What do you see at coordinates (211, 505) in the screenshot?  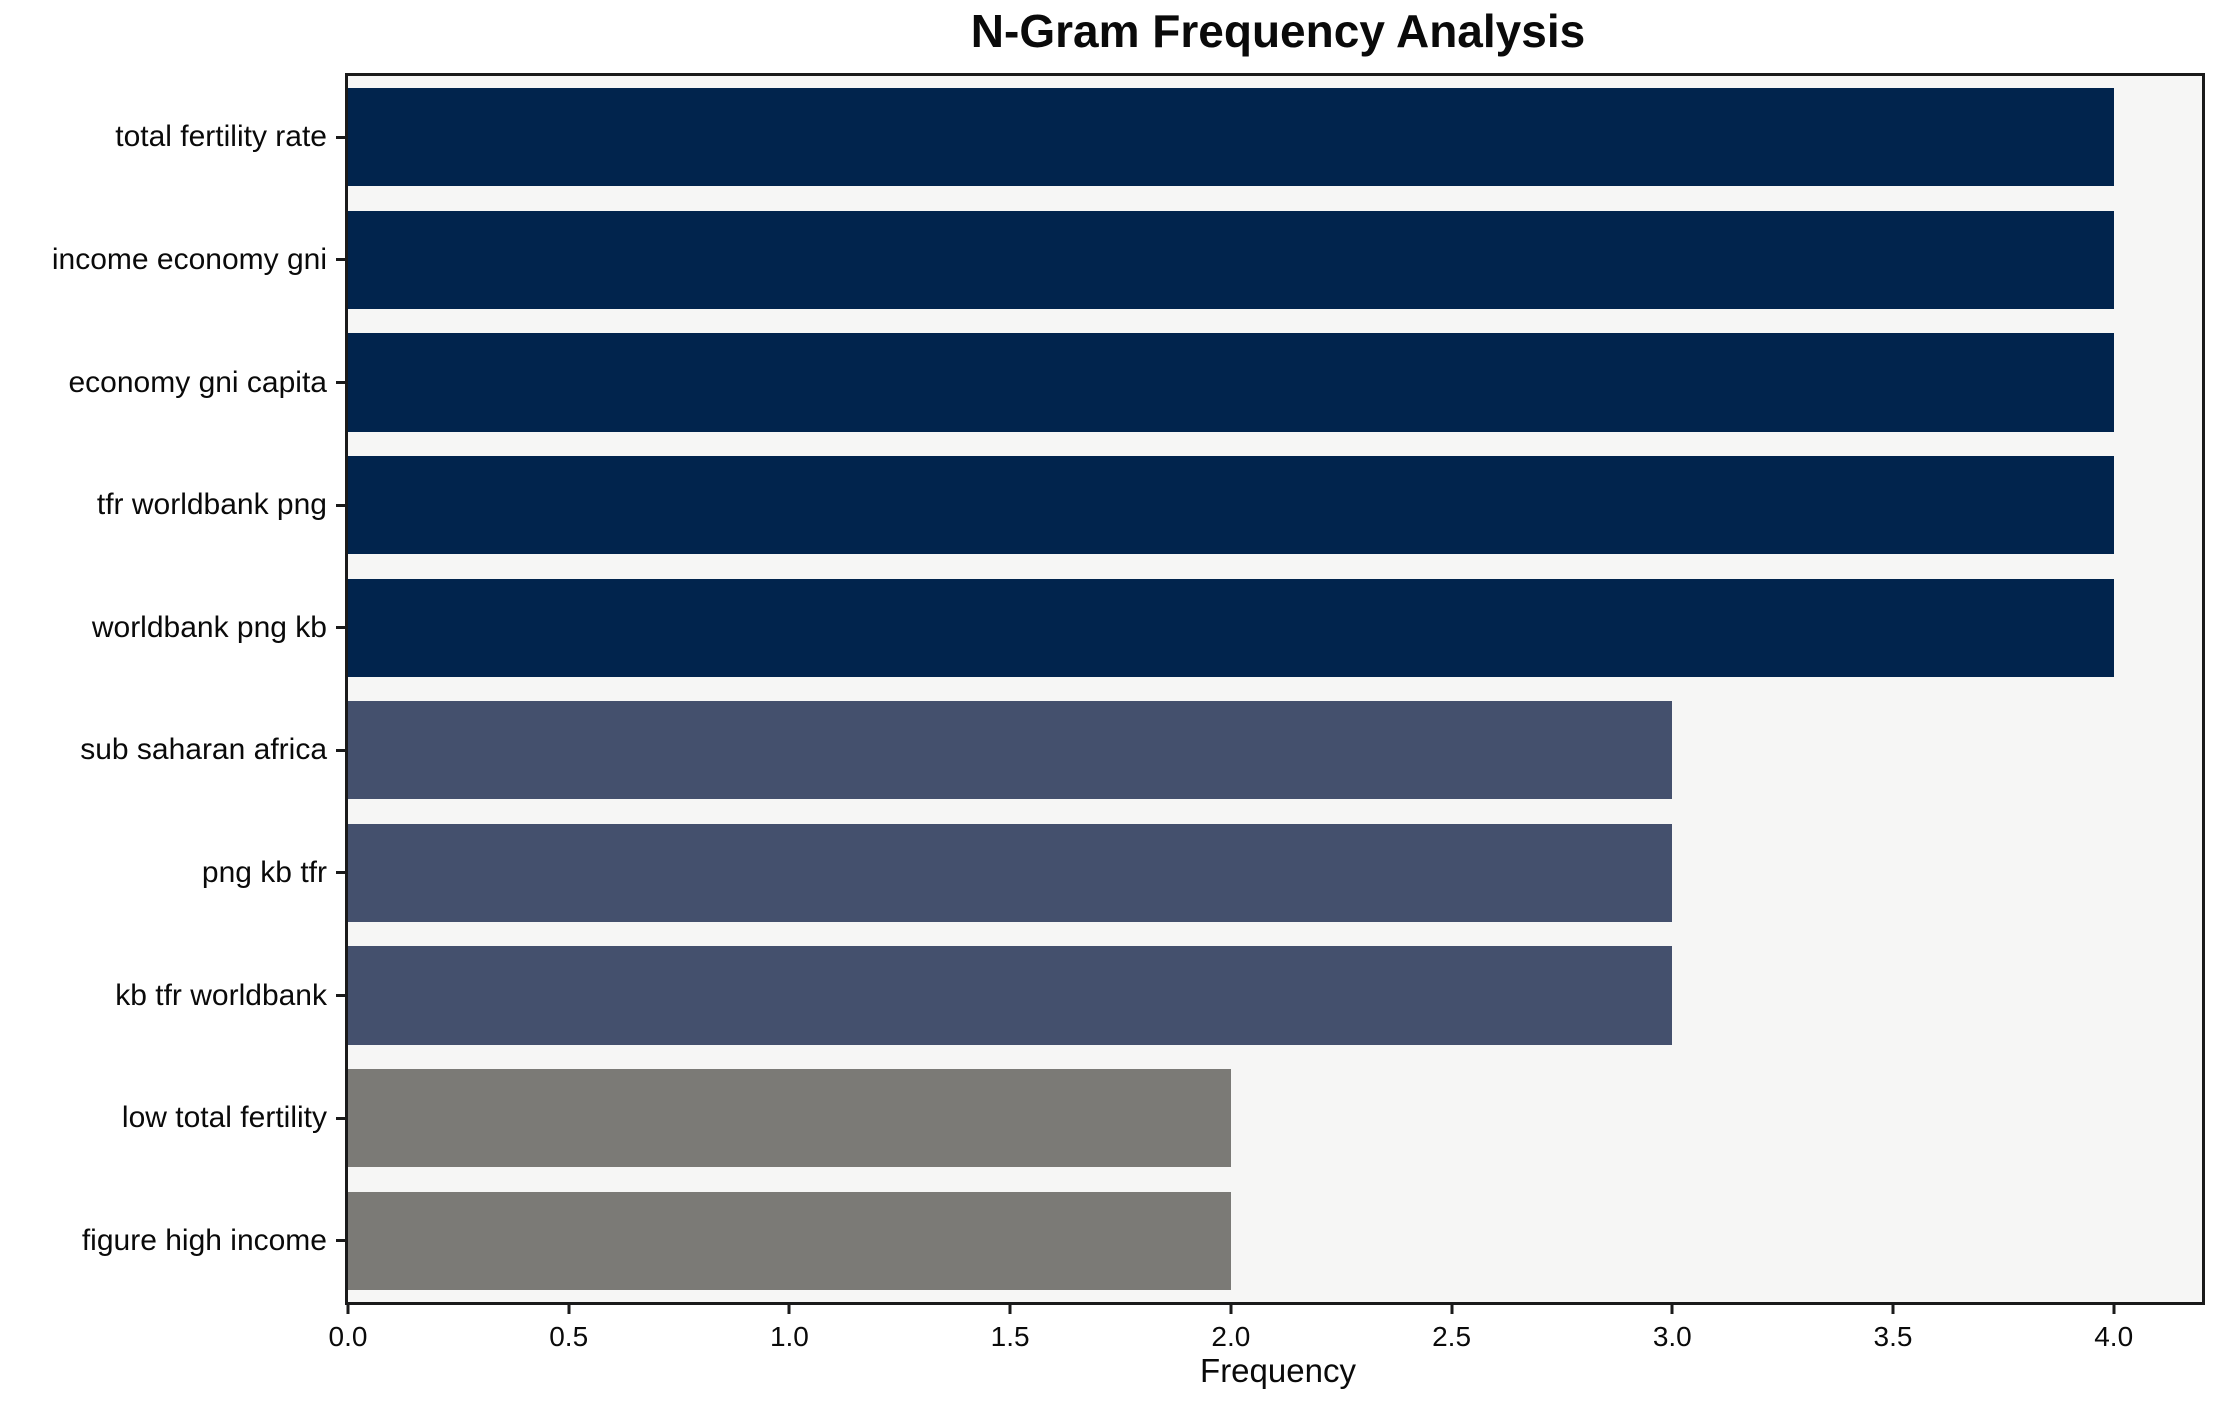 I see `y-tick-label: tfr worldbank png` at bounding box center [211, 505].